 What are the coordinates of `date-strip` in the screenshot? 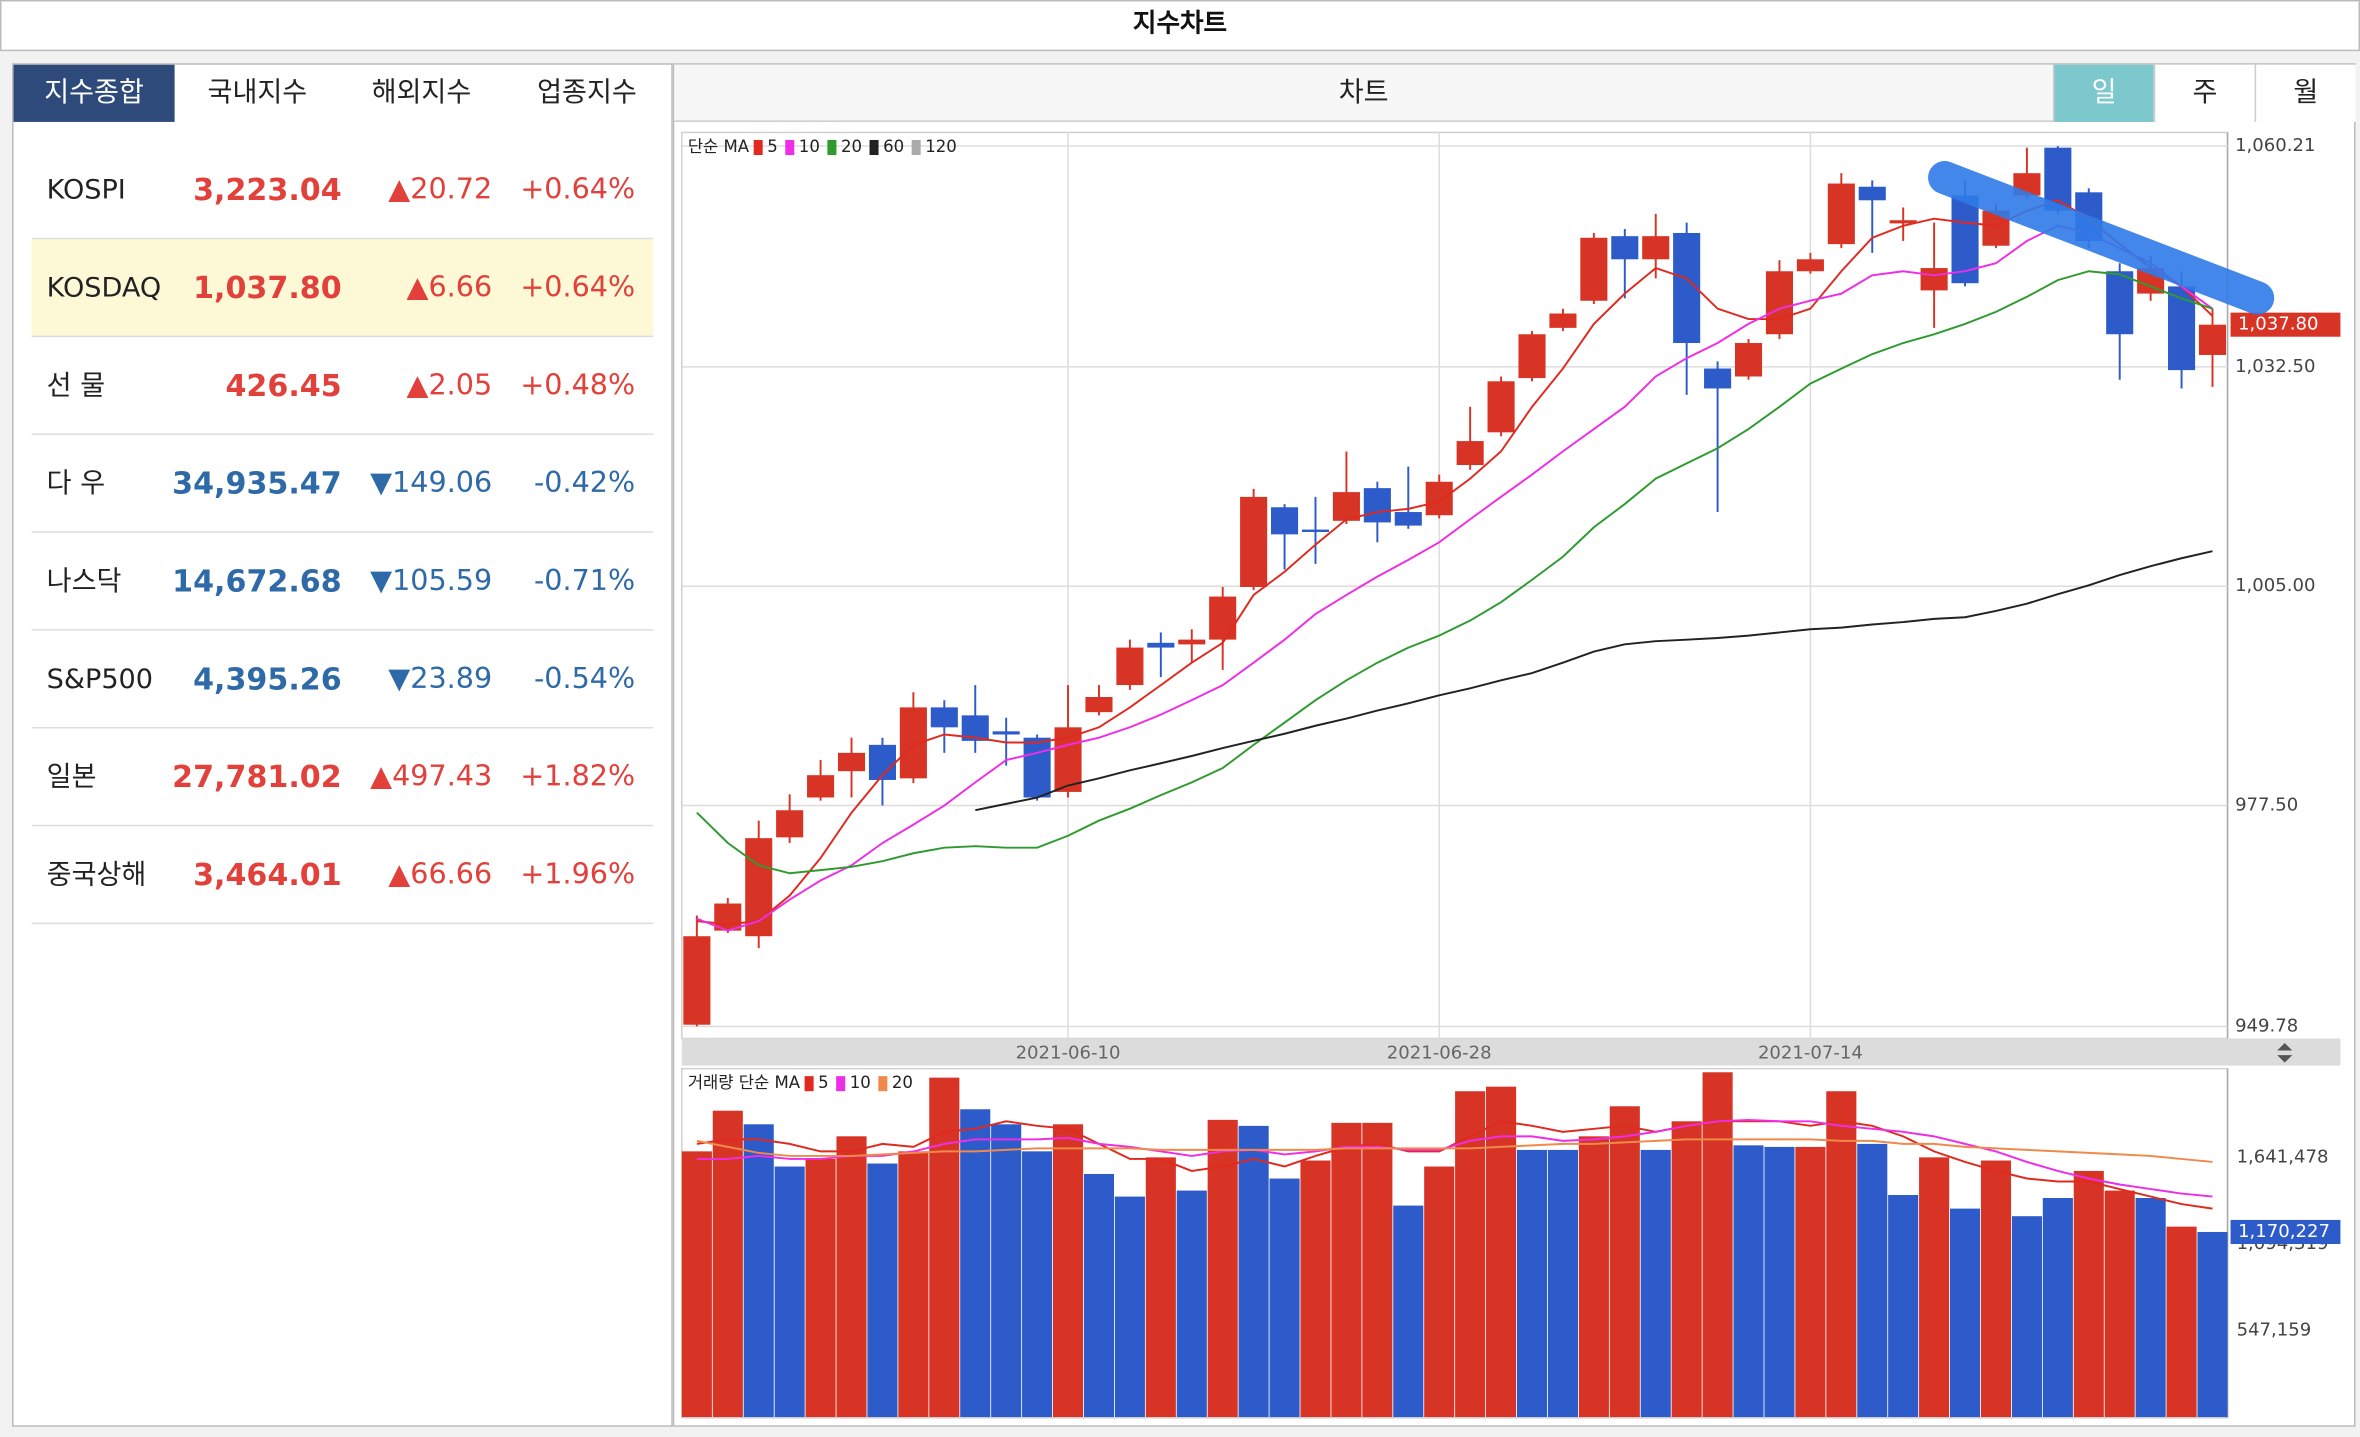 It's located at (1511, 1052).